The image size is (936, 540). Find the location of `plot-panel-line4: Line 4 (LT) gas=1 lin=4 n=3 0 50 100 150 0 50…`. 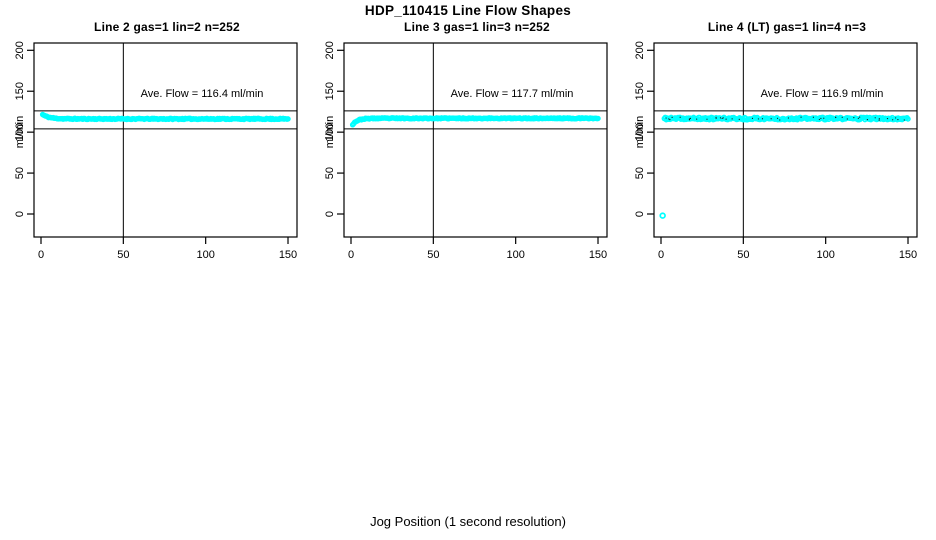

plot-panel-line4: Line 4 (LT) gas=1 lin=4 n=3 0 50 100 150 0 50… is located at coordinates (785, 145).